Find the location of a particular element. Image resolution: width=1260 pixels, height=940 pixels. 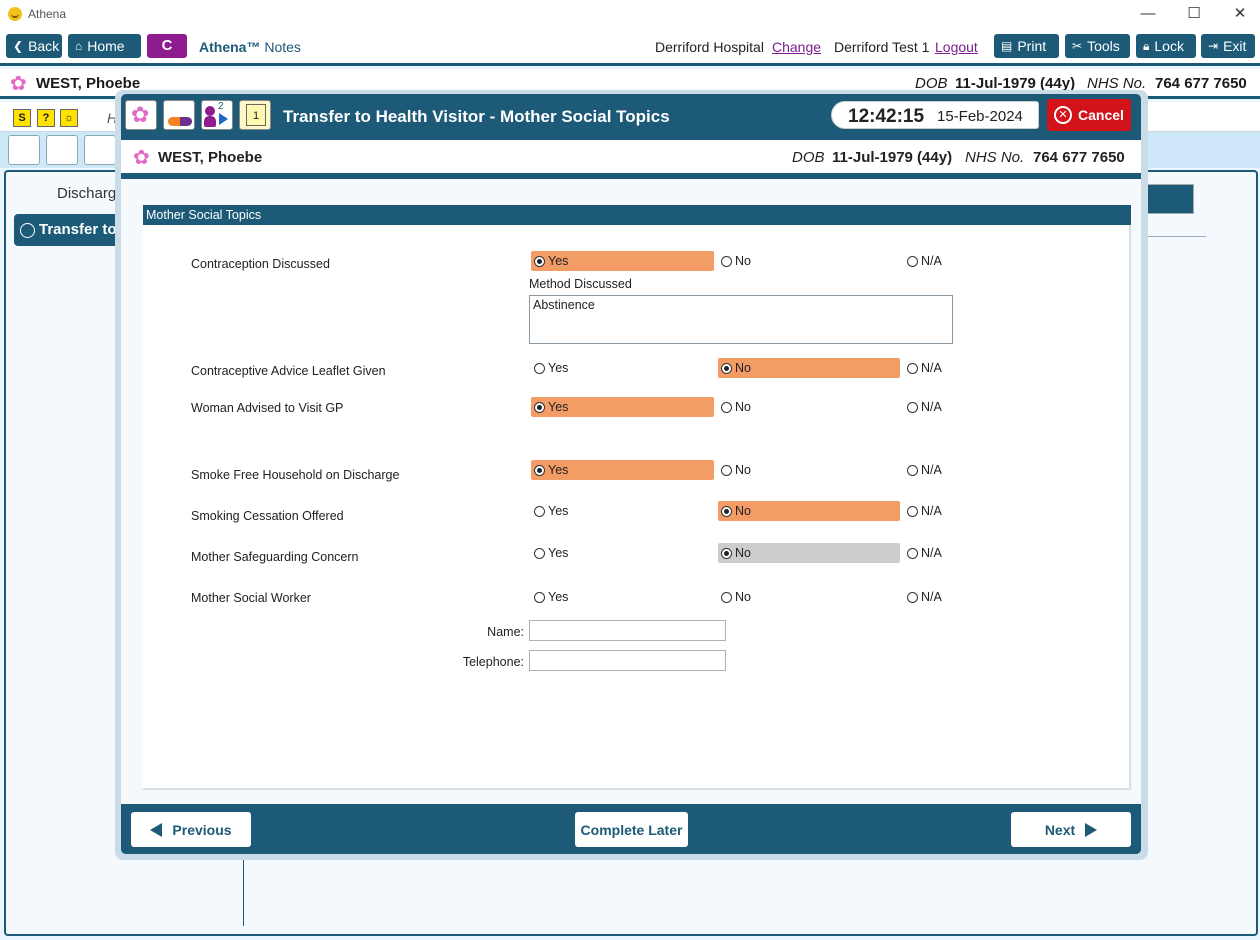

change-hospital-link: Change is located at coordinates (797, 47).